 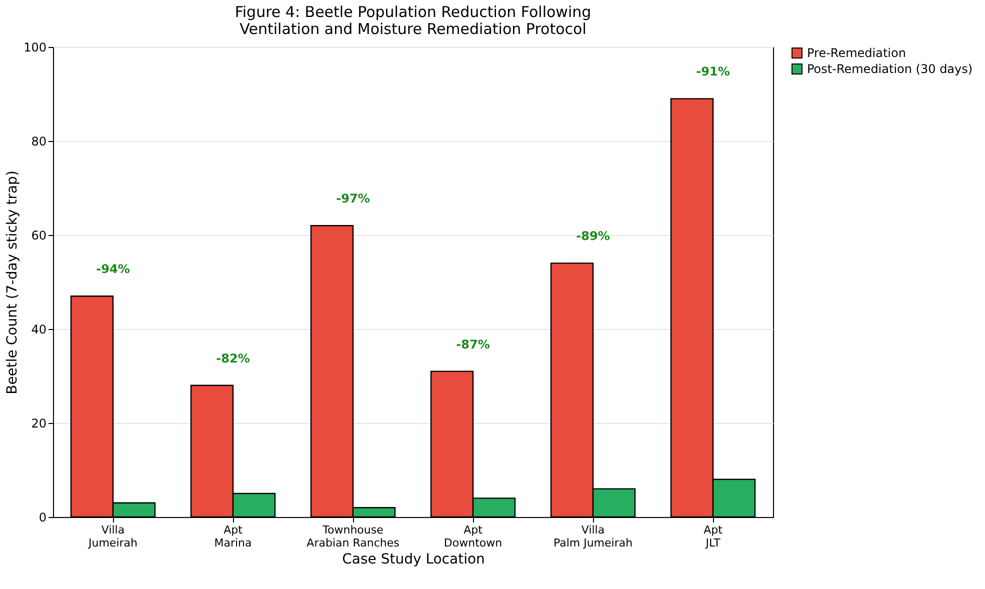 What do you see at coordinates (35, 47) in the screenshot?
I see `y-tick-label: 100` at bounding box center [35, 47].